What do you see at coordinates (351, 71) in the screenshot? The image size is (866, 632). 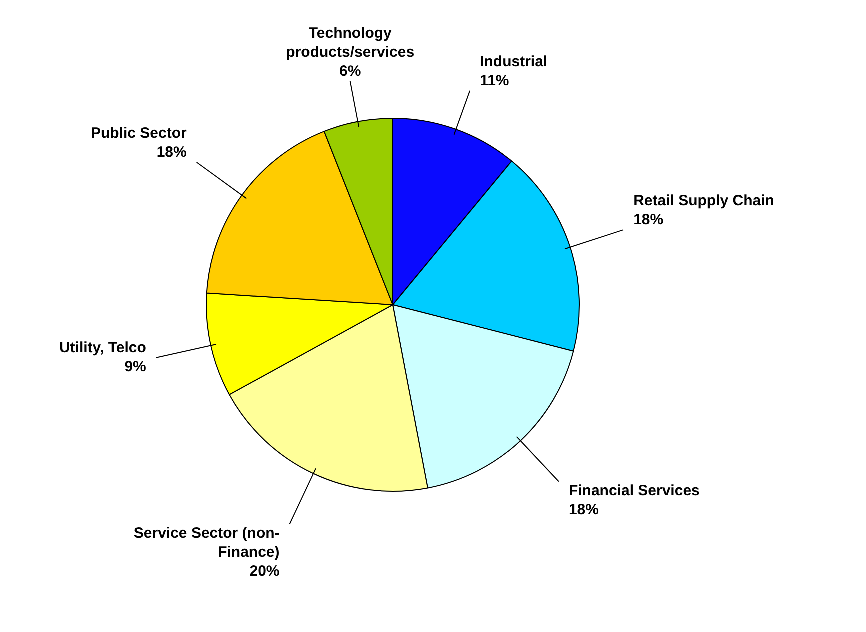 I see `data-label: 6%` at bounding box center [351, 71].